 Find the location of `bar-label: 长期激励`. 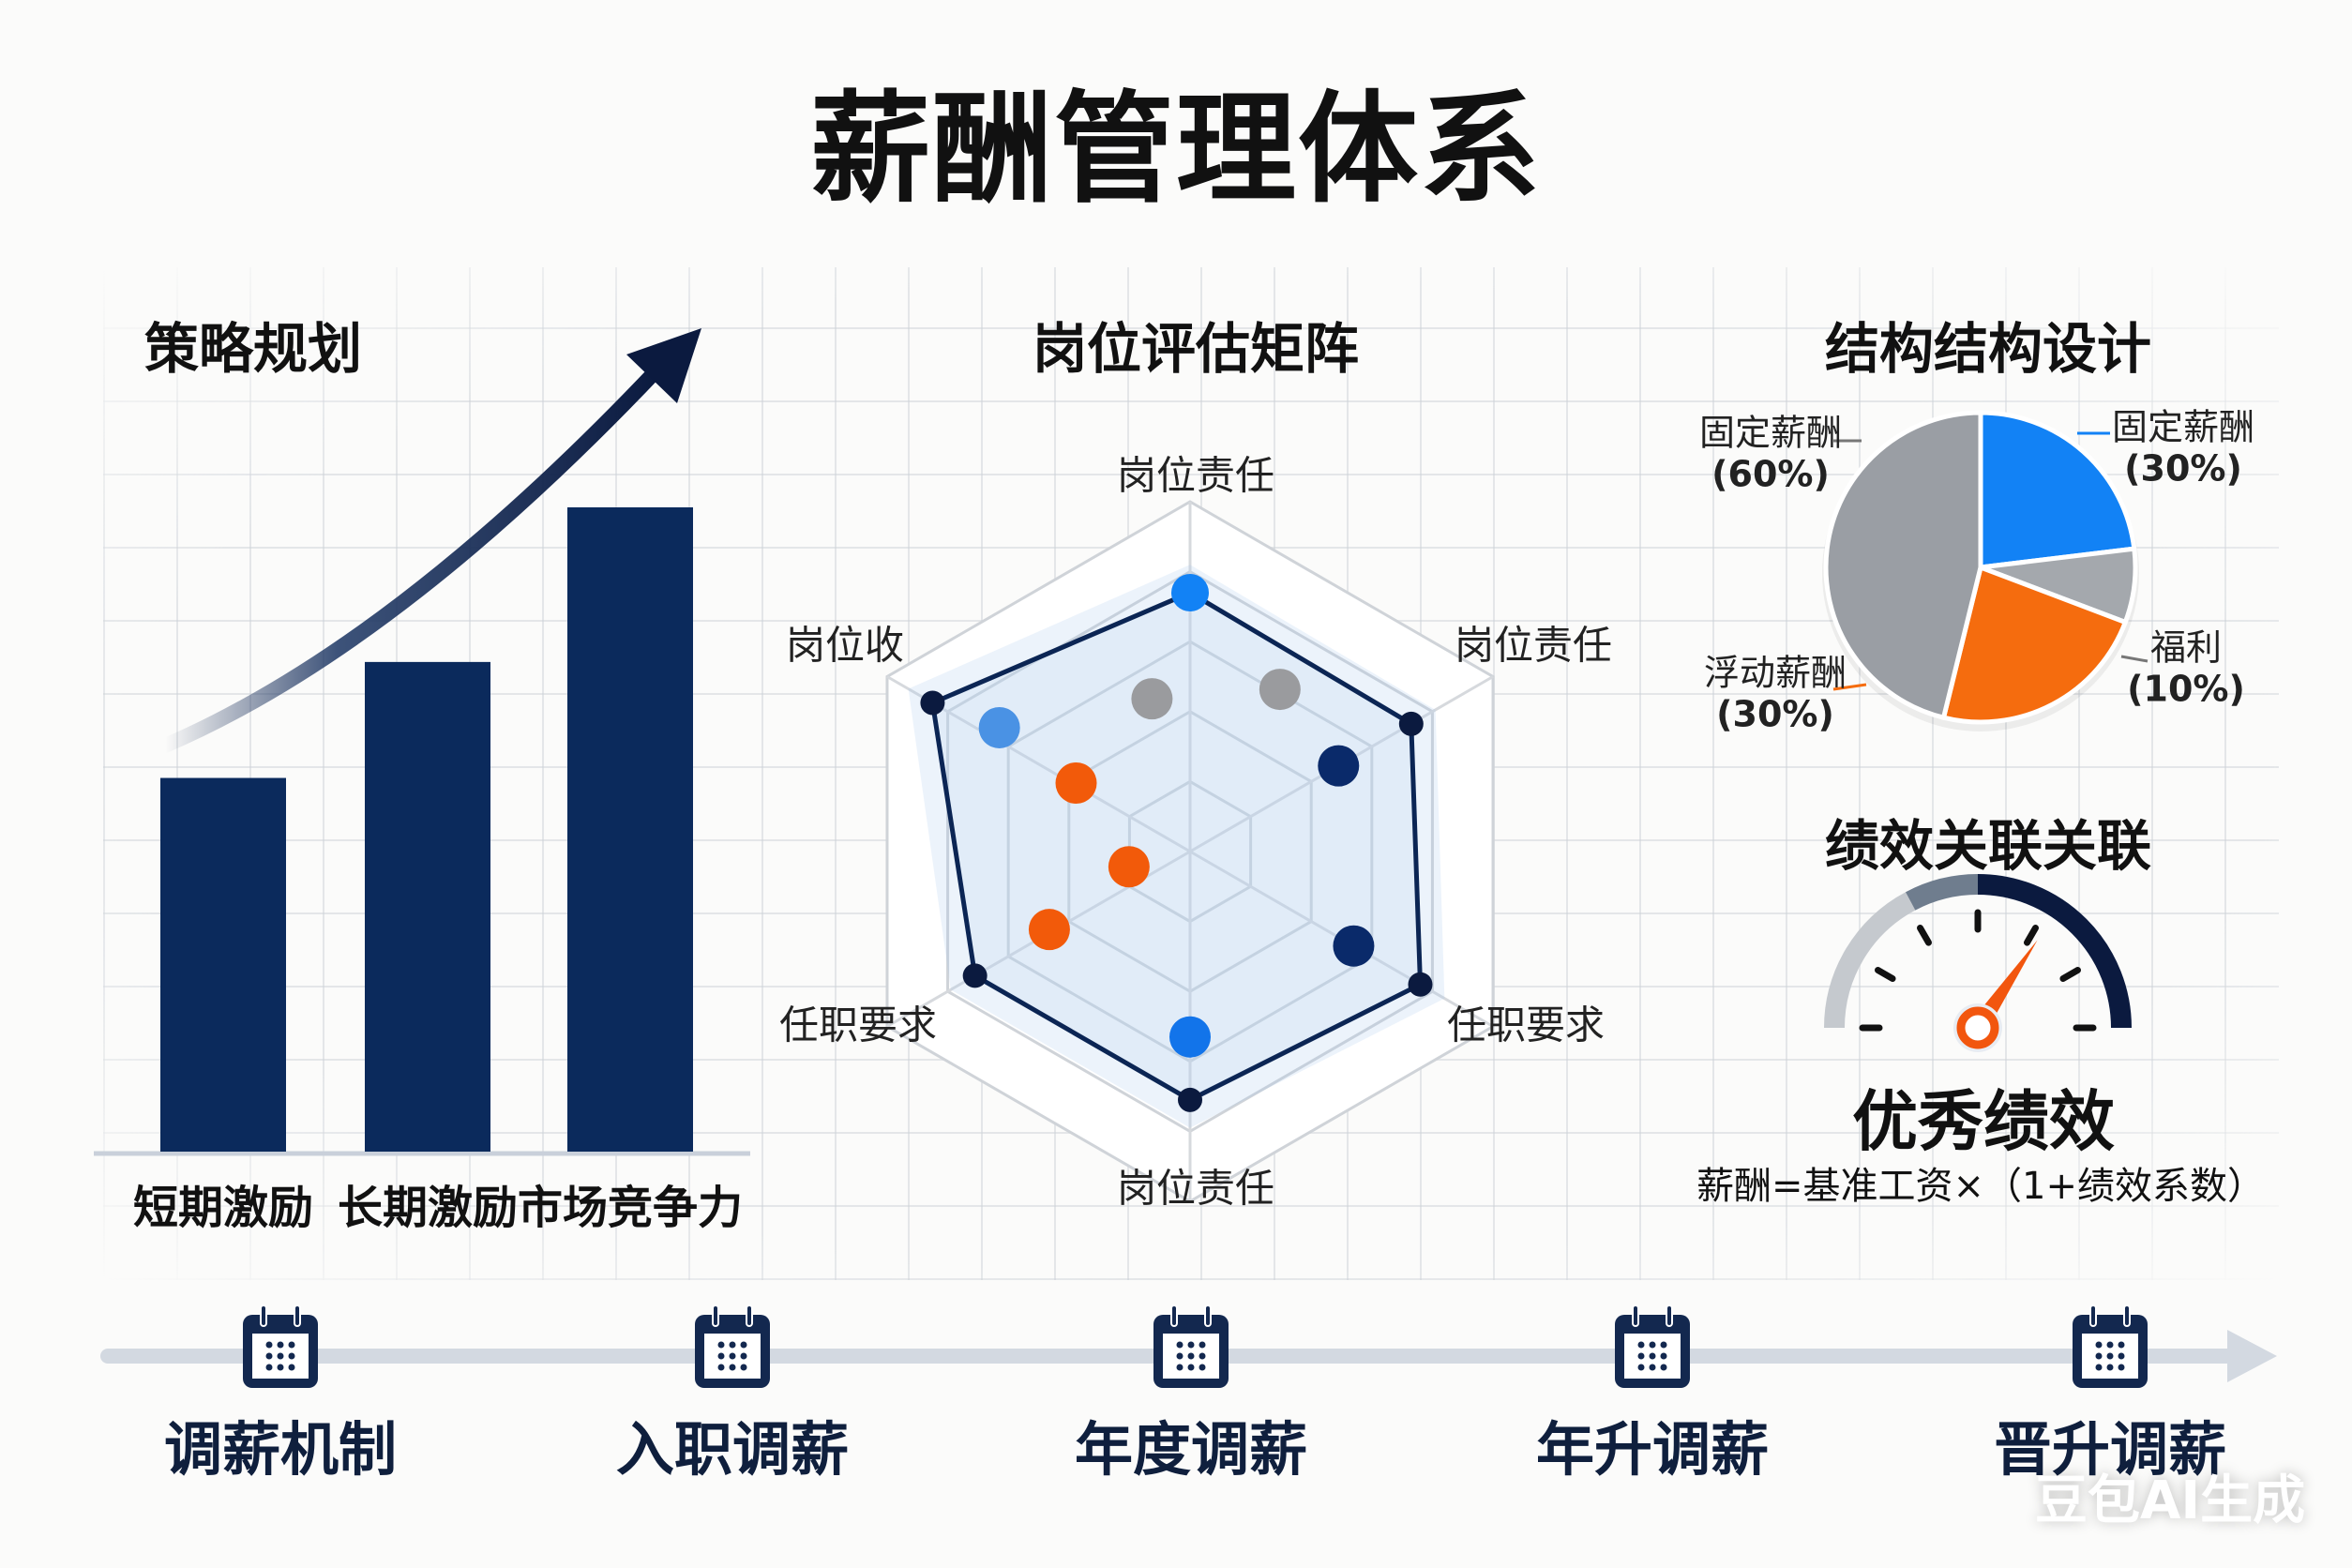

bar-label: 长期激励 is located at coordinates (428, 1208).